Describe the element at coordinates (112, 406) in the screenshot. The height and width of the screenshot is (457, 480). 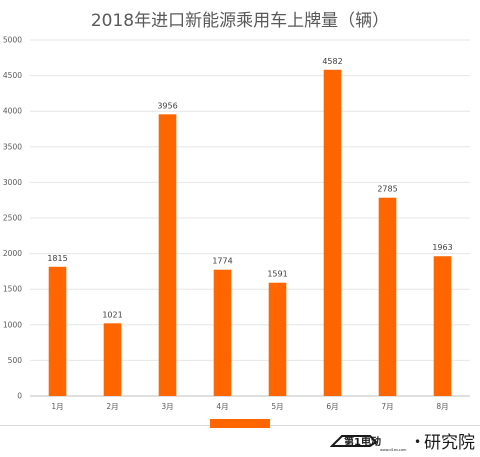
I see `x-tick-label-2: 2月` at that location.